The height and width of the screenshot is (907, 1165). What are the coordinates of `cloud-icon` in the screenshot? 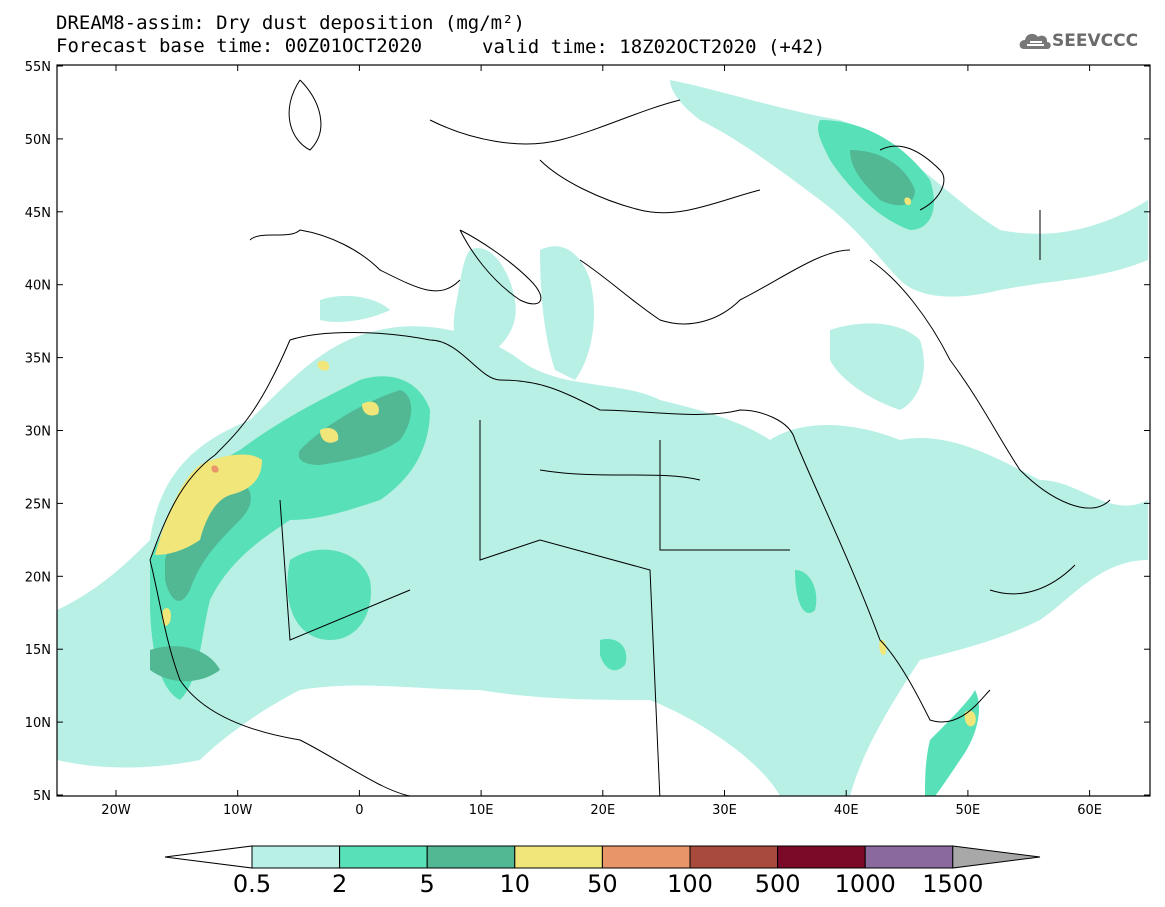 It's located at (1035, 41).